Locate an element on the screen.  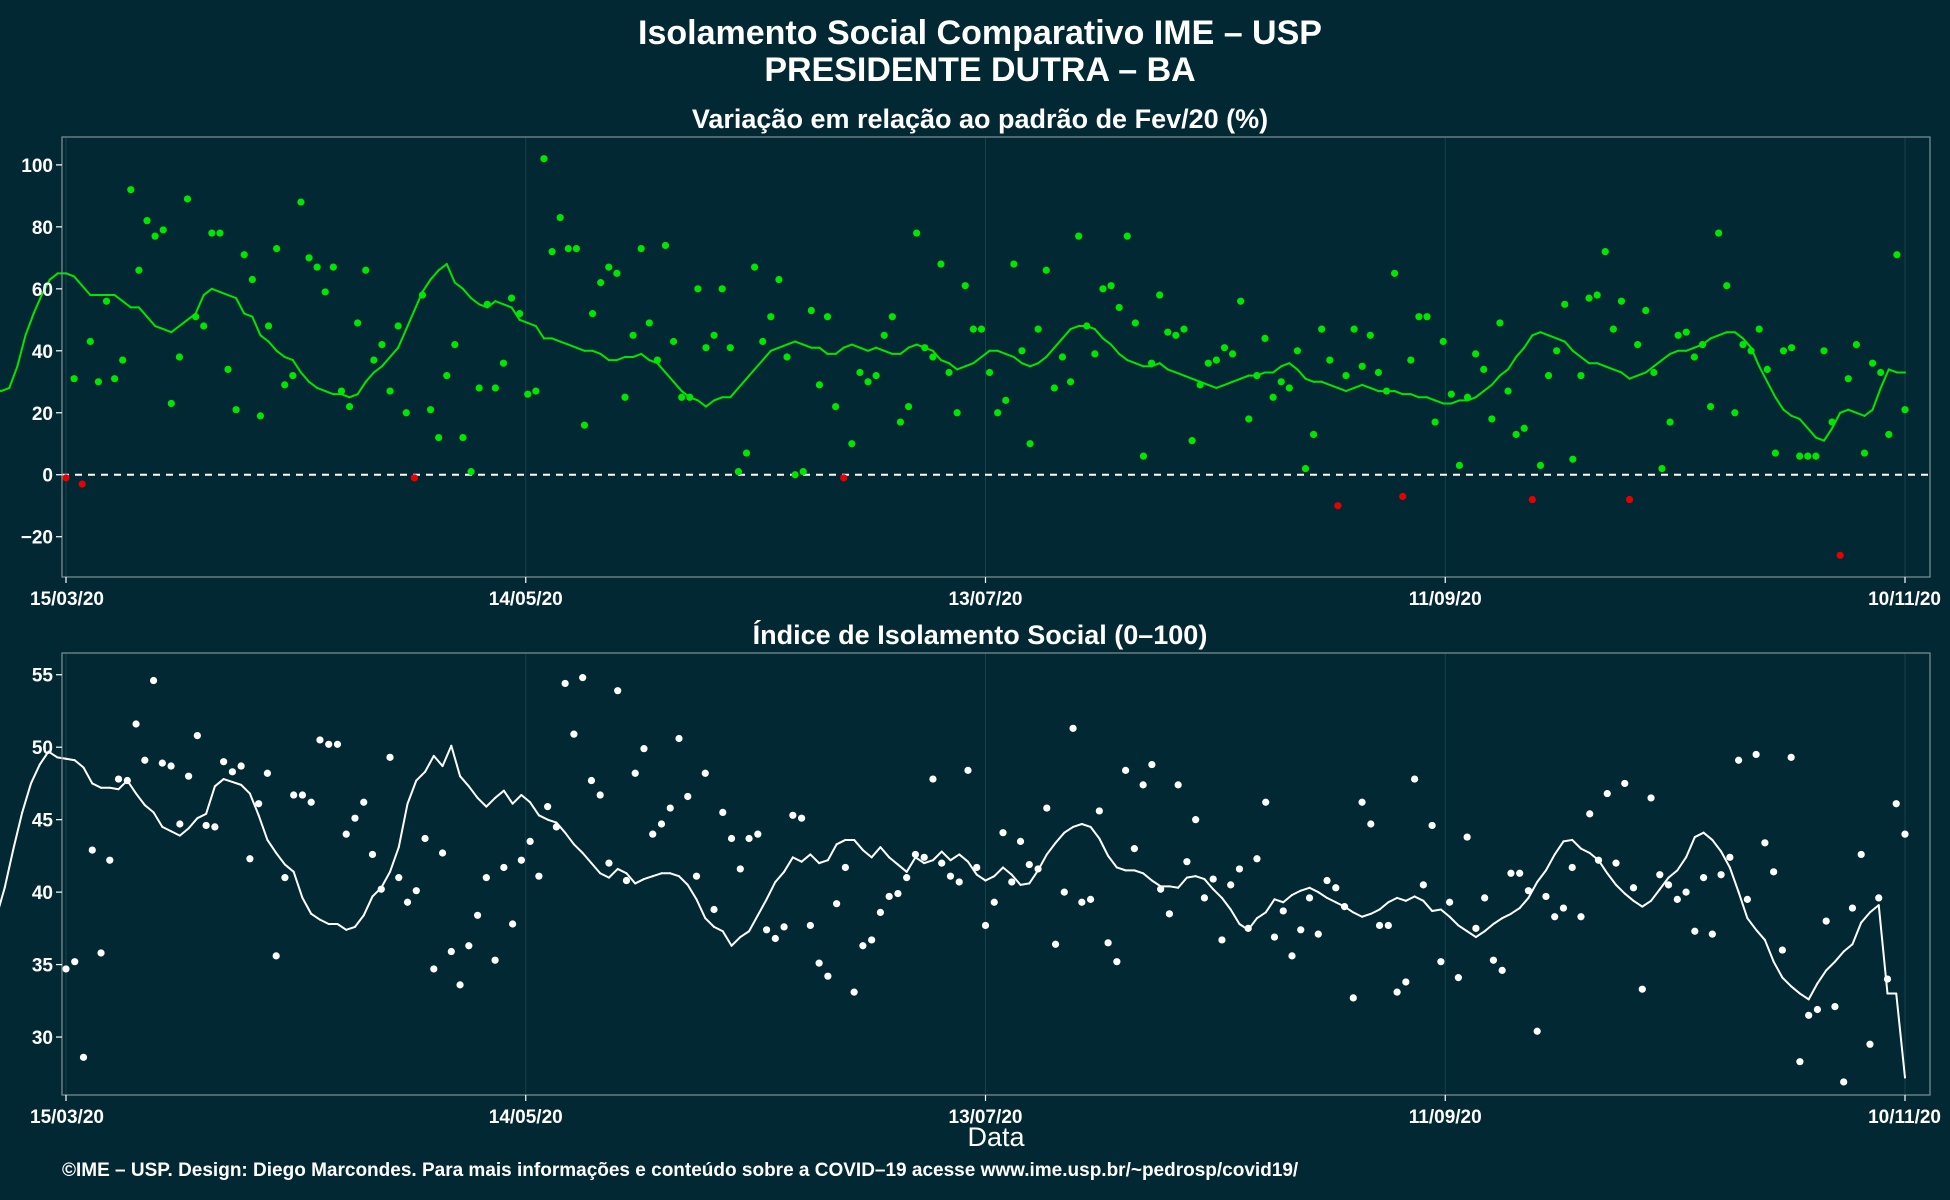
y-tick-label: −20 is located at coordinates (37, 538).